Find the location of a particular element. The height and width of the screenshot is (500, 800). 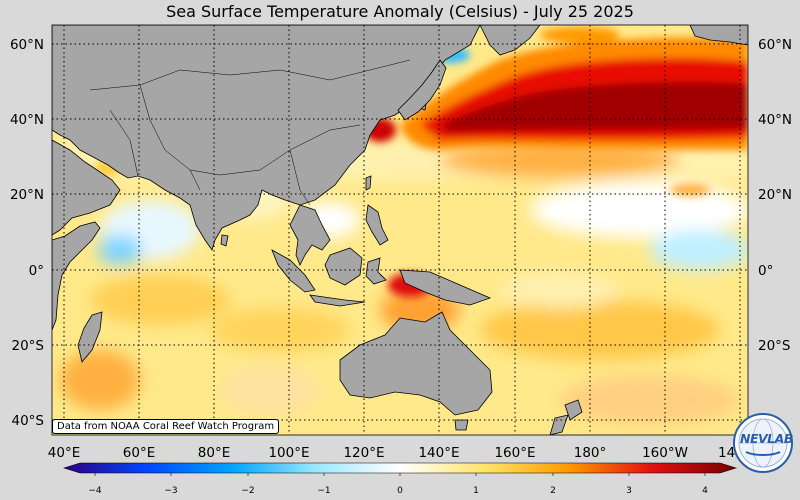

lon-label: 120°E is located at coordinates (363, 453).